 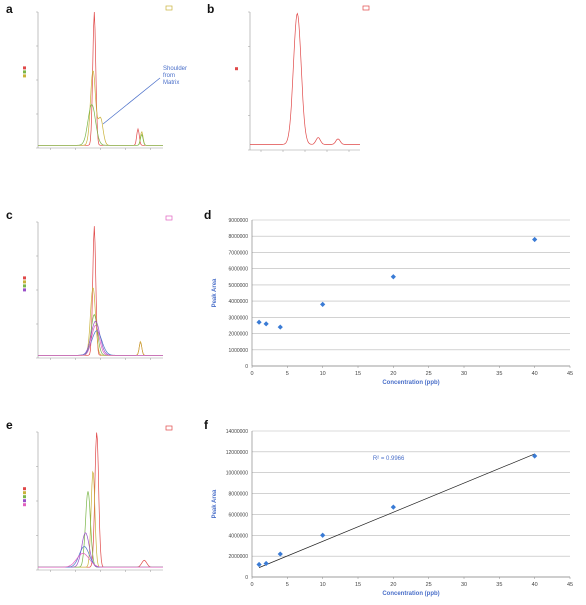 What do you see at coordinates (211, 9) in the screenshot?
I see `panel-label-b: b` at bounding box center [211, 9].